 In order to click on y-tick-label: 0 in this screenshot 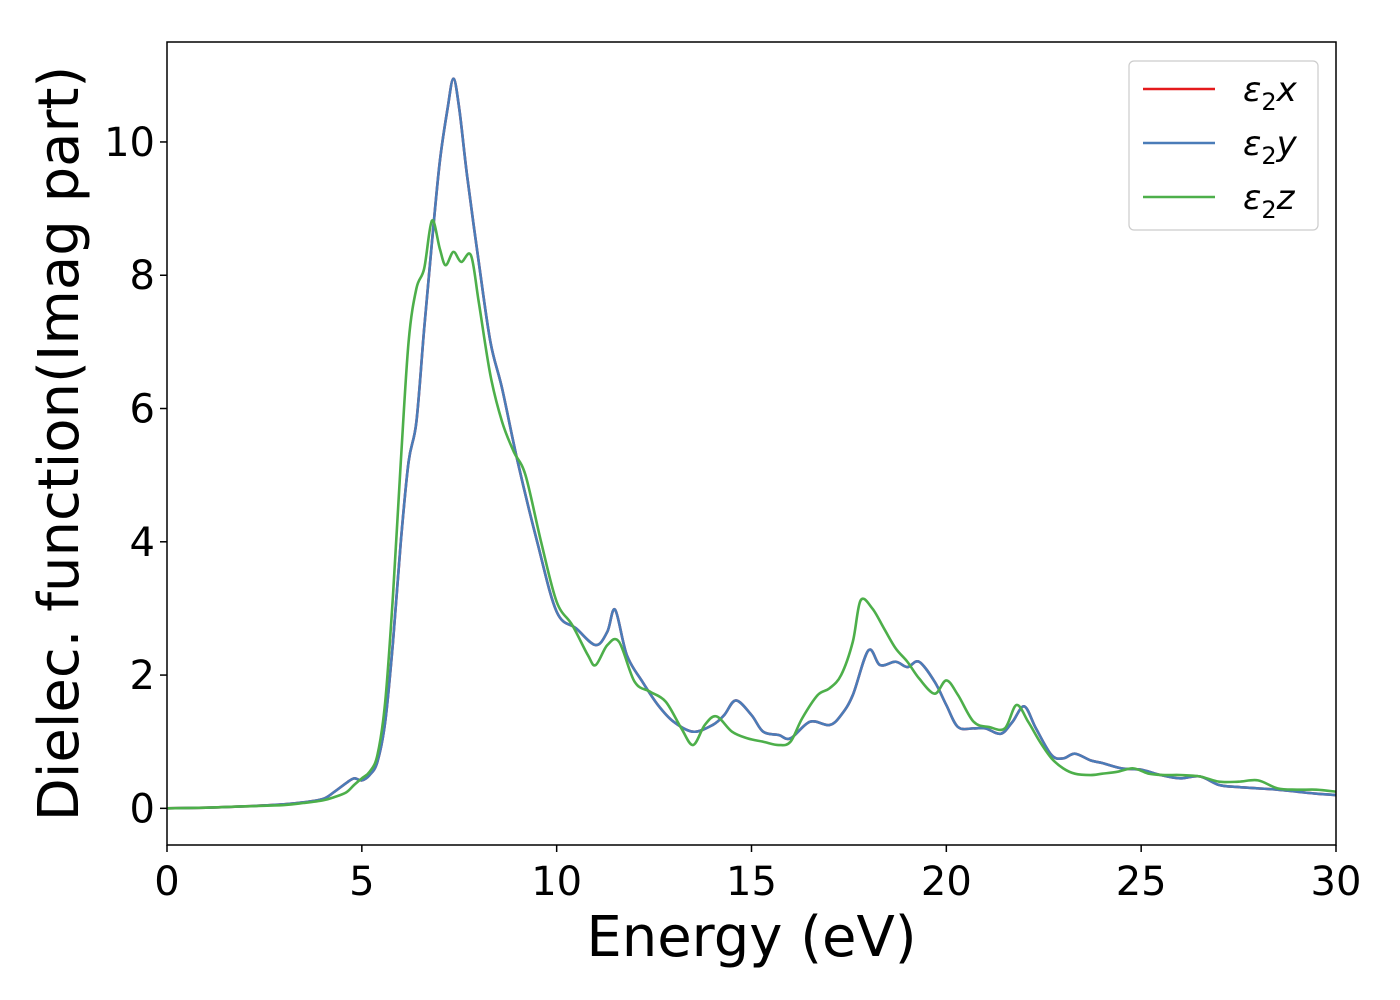, I will do `click(142, 809)`.